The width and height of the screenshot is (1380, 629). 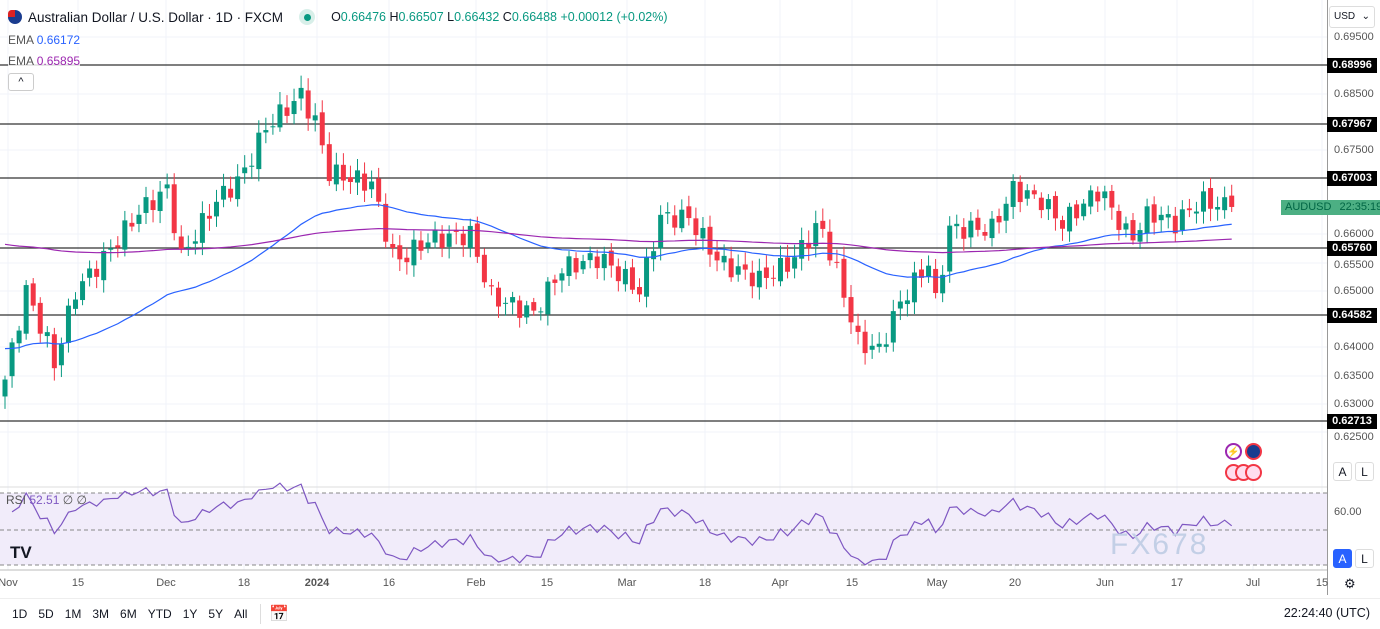 I want to click on range-5d: 5D, so click(x=46, y=614).